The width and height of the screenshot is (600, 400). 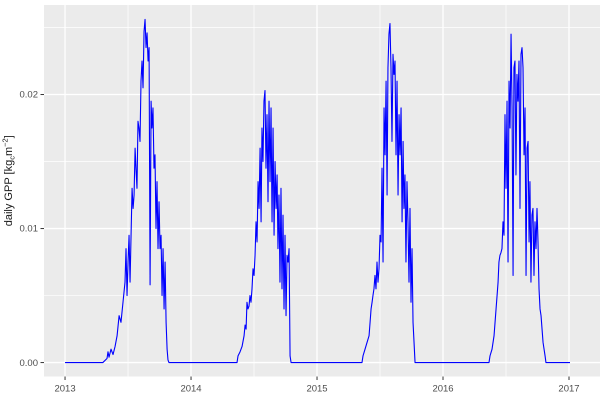 I want to click on x-axis-tick-label: 2017, so click(x=568, y=389).